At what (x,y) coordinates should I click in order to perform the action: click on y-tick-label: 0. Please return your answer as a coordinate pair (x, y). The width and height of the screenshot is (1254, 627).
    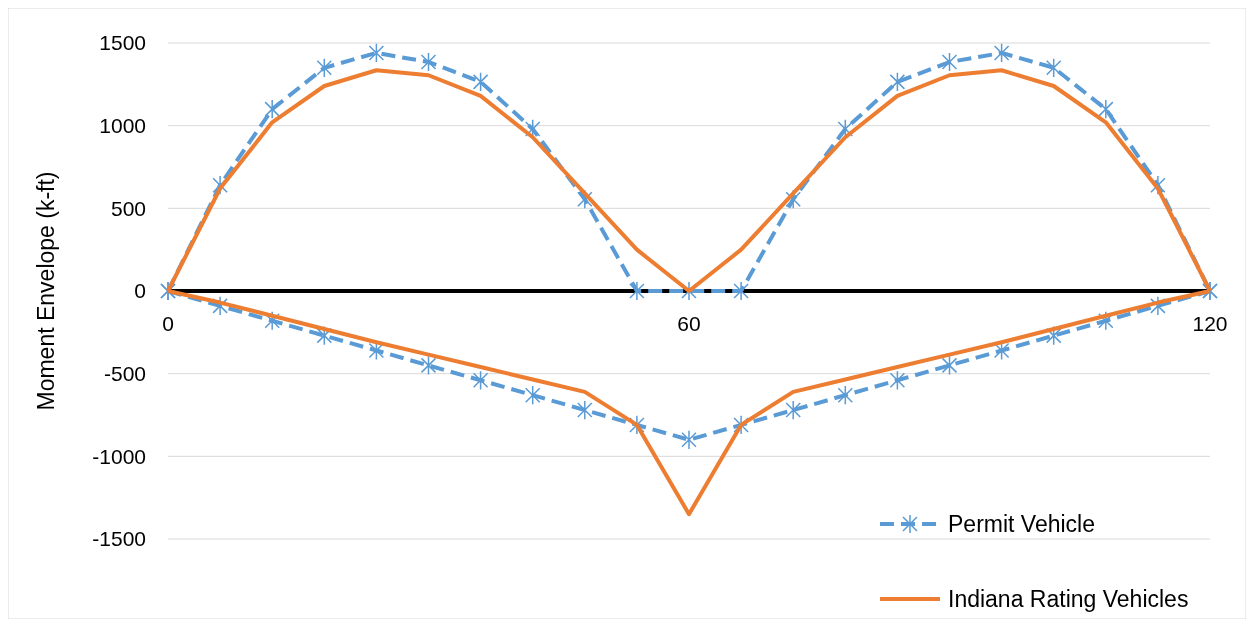
    Looking at the image, I should click on (140, 291).